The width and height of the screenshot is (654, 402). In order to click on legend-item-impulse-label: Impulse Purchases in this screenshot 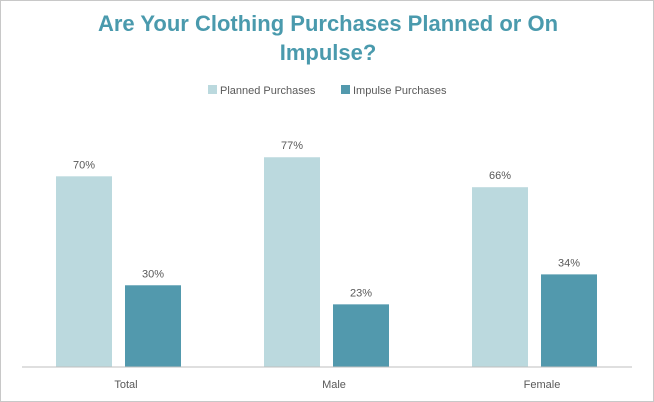, I will do `click(400, 91)`.